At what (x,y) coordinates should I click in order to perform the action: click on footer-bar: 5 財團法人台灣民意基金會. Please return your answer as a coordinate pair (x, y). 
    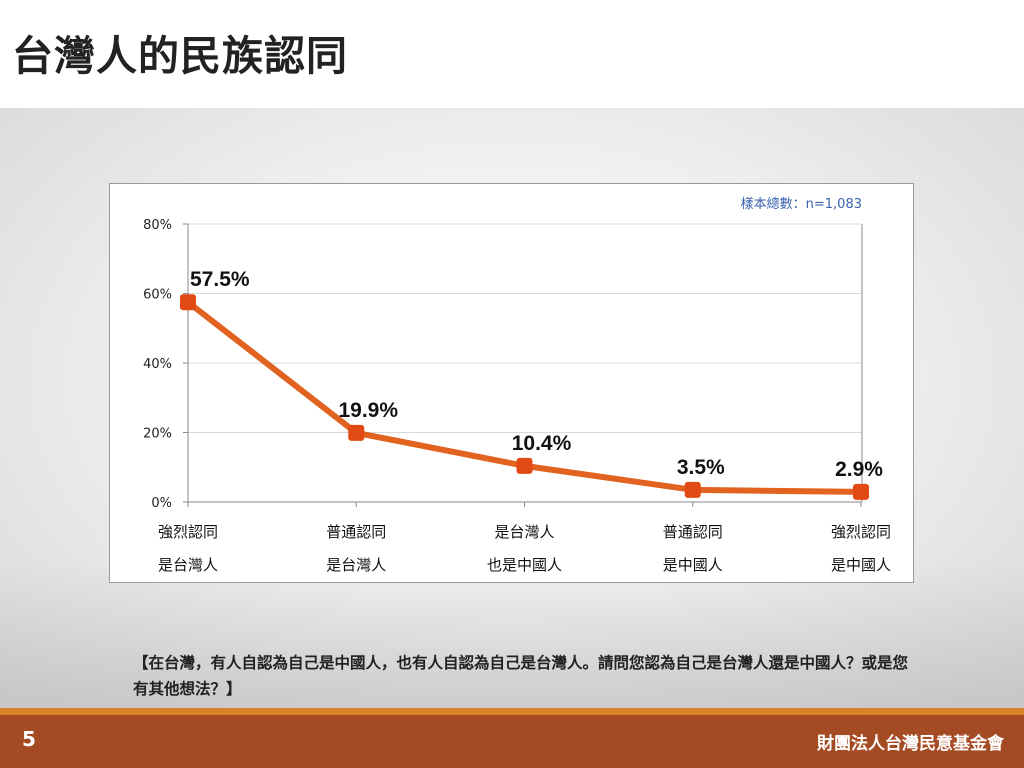
    Looking at the image, I should click on (512, 741).